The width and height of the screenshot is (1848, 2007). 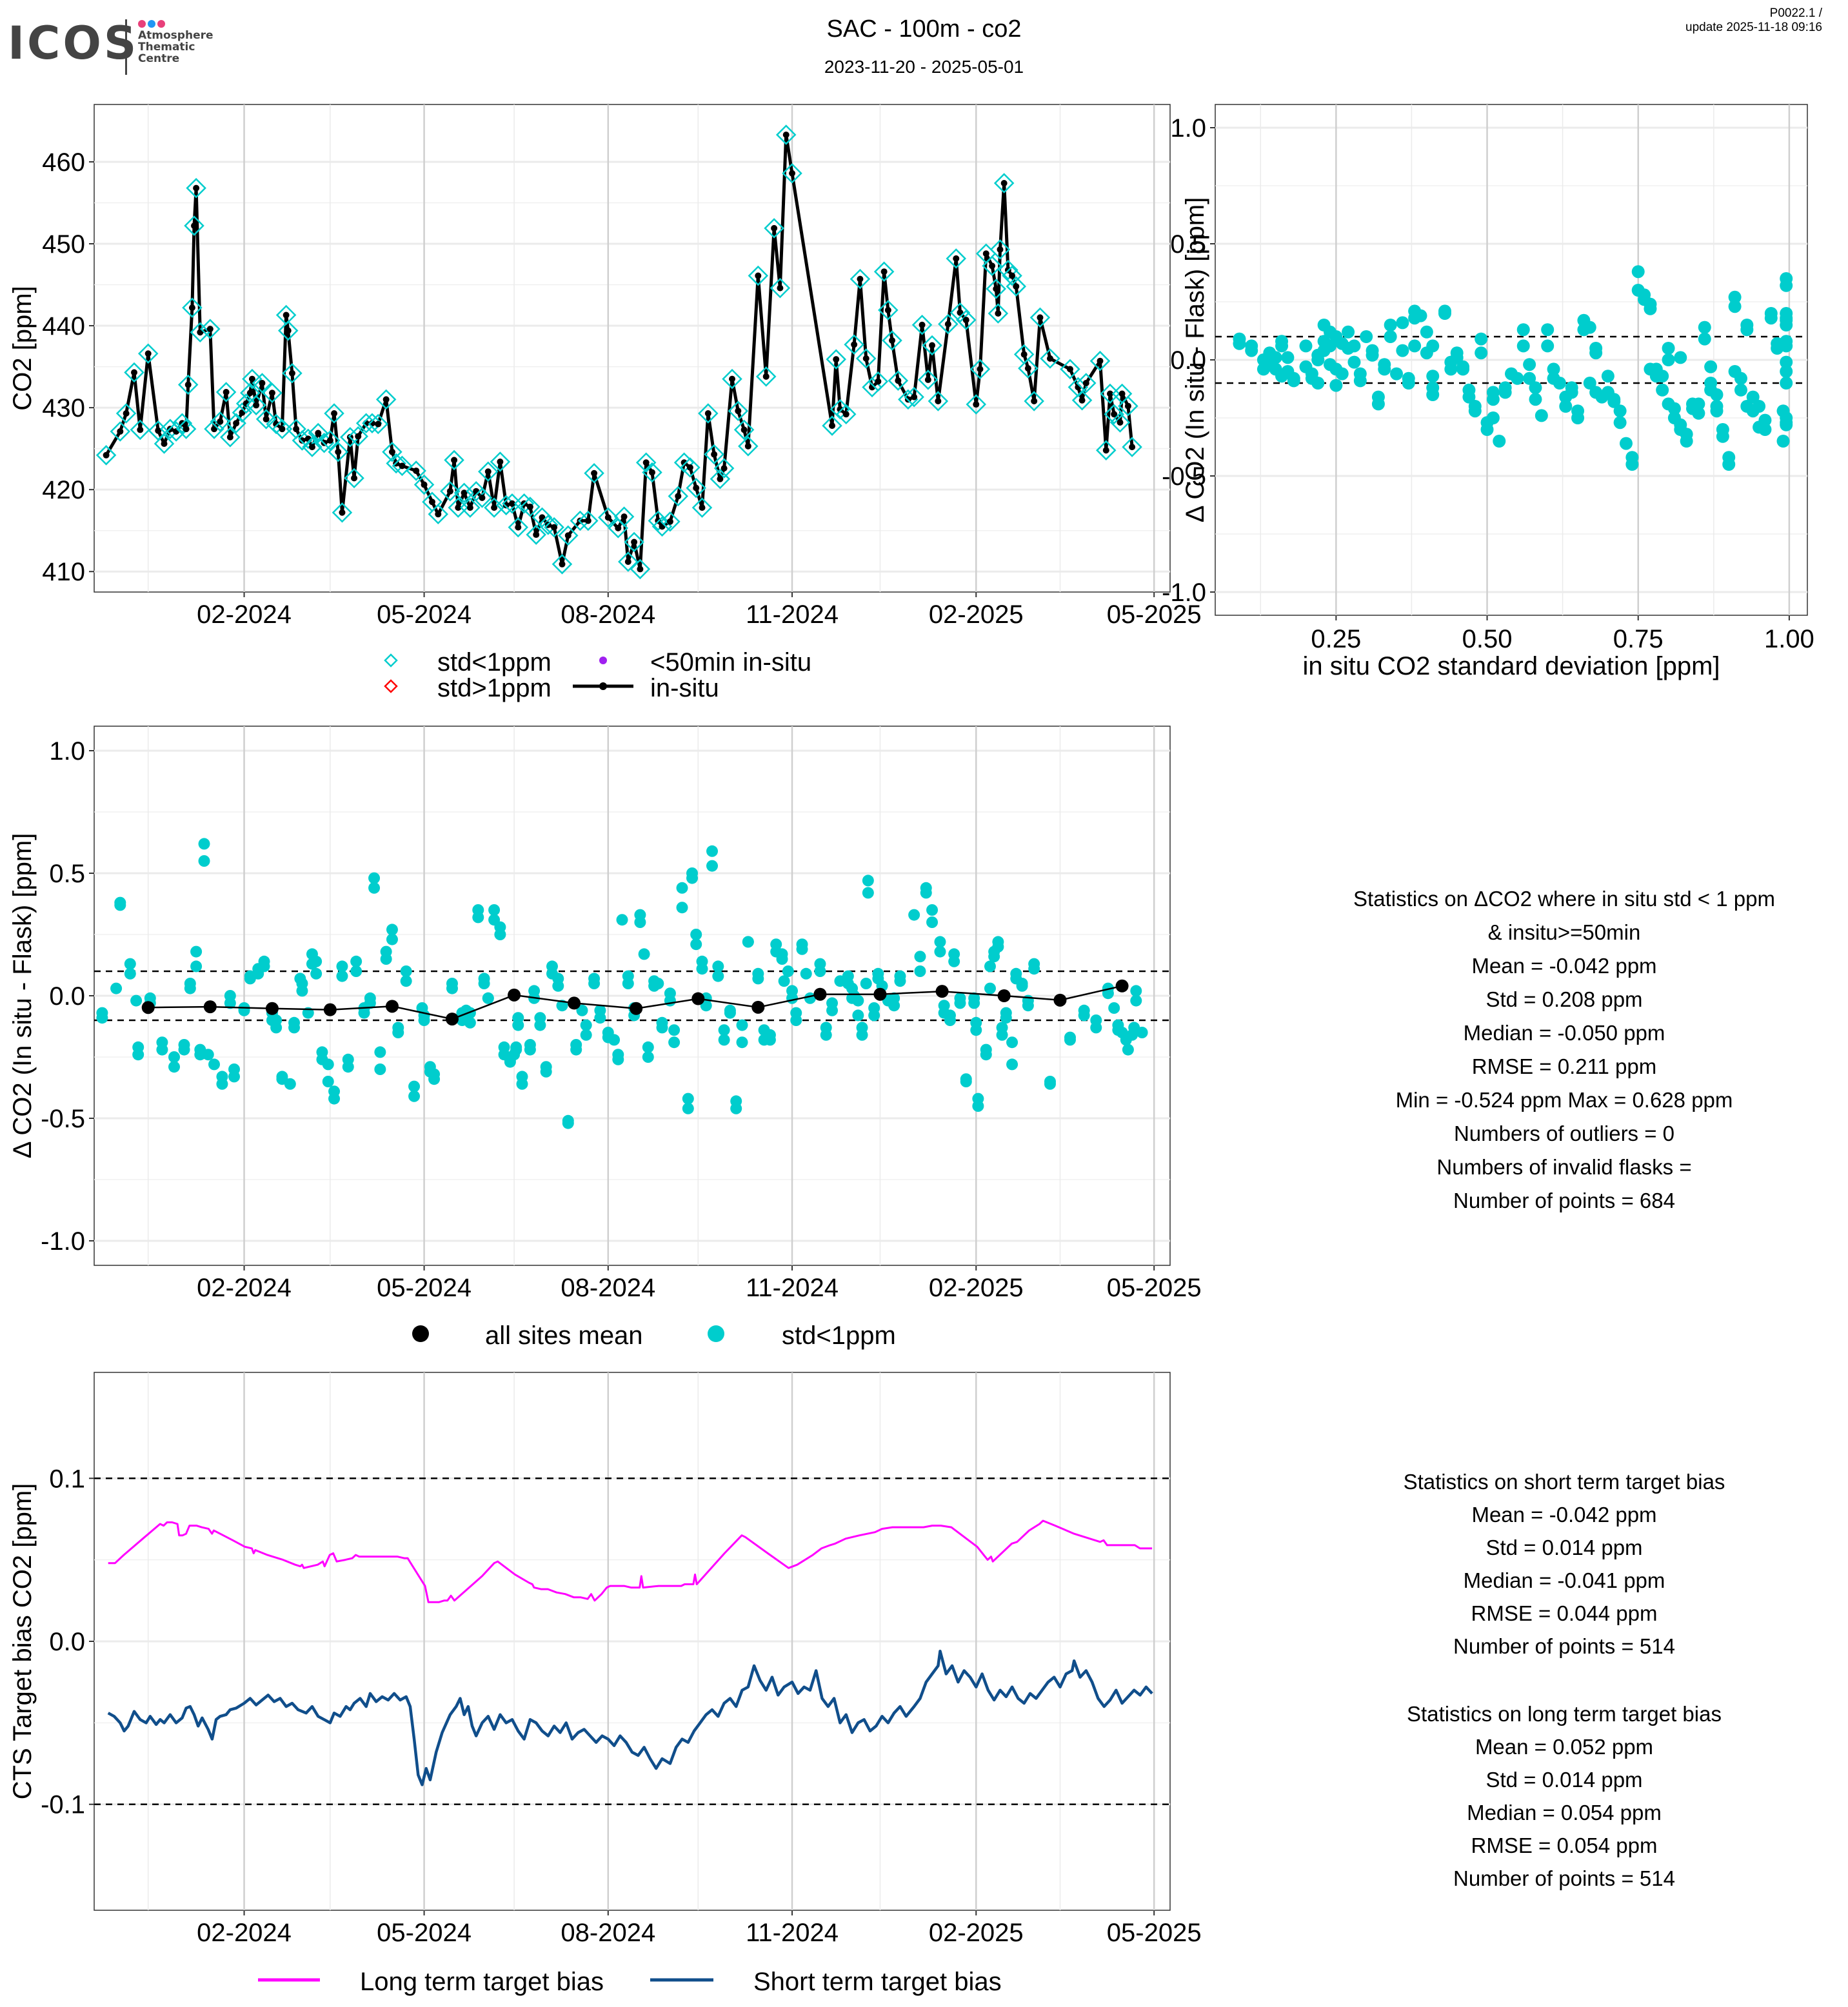 What do you see at coordinates (1154, 614) in the screenshot?
I see `x-tick-label: 05-2025` at bounding box center [1154, 614].